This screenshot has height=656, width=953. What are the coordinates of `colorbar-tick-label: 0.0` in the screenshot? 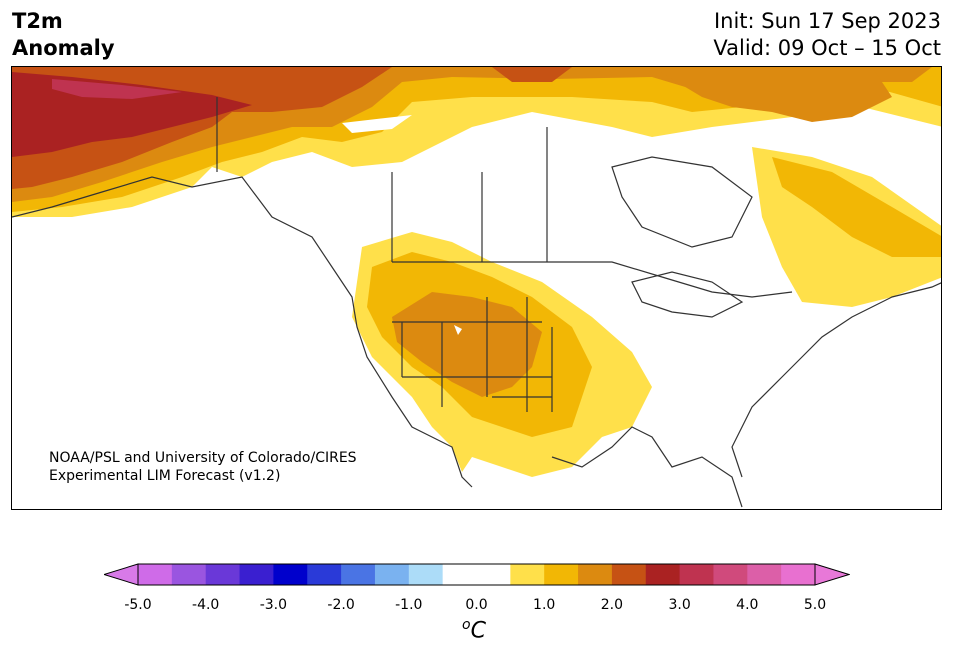 It's located at (476, 605).